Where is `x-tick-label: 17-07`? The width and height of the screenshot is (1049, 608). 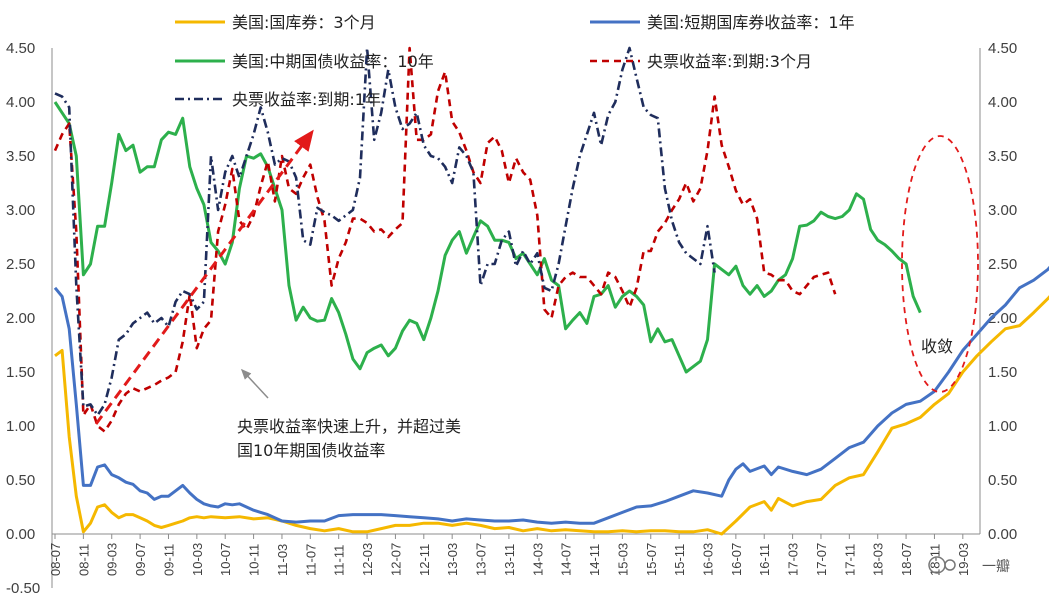
x-tick-label: 17-07 is located at coordinates (821, 559).